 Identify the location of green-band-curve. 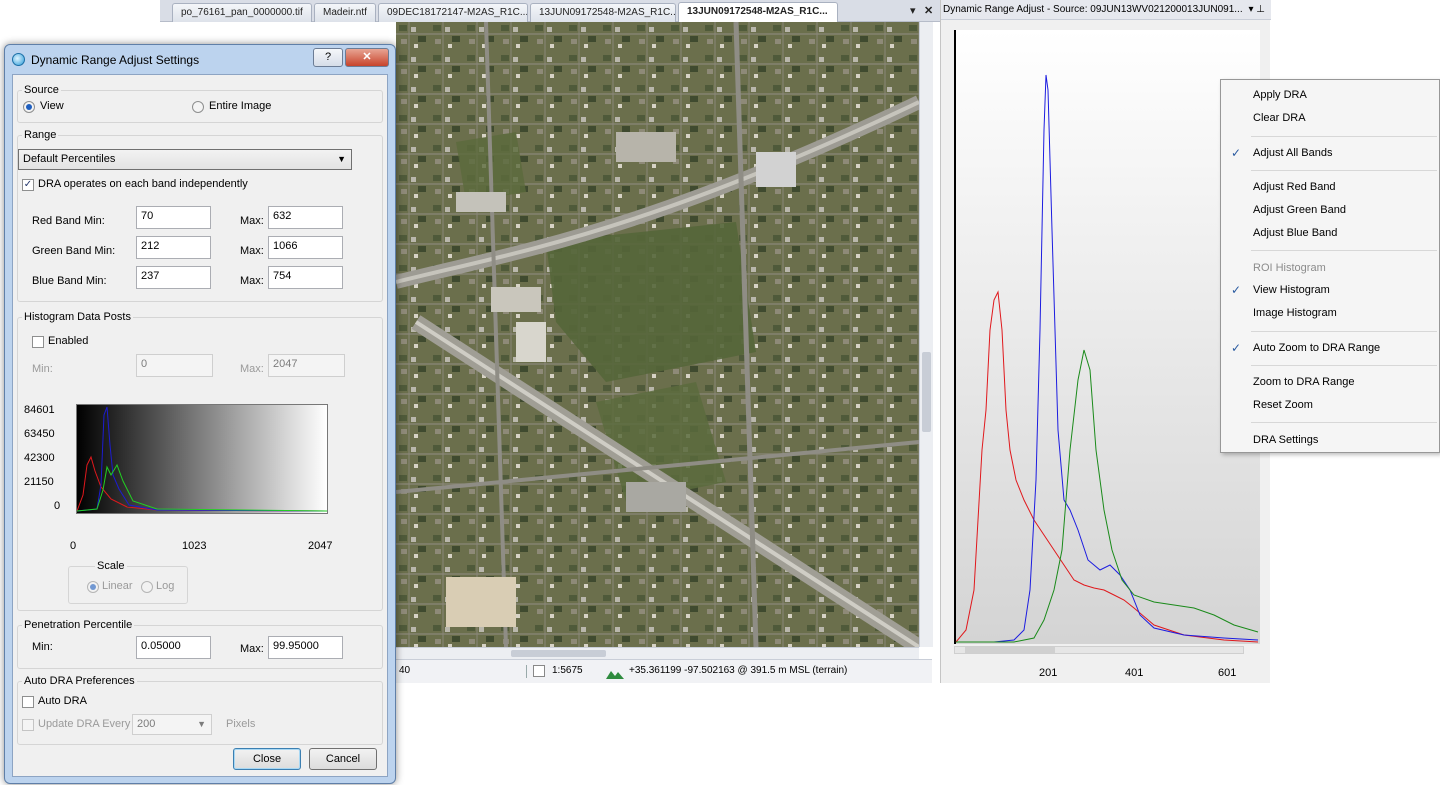
(1107, 496).